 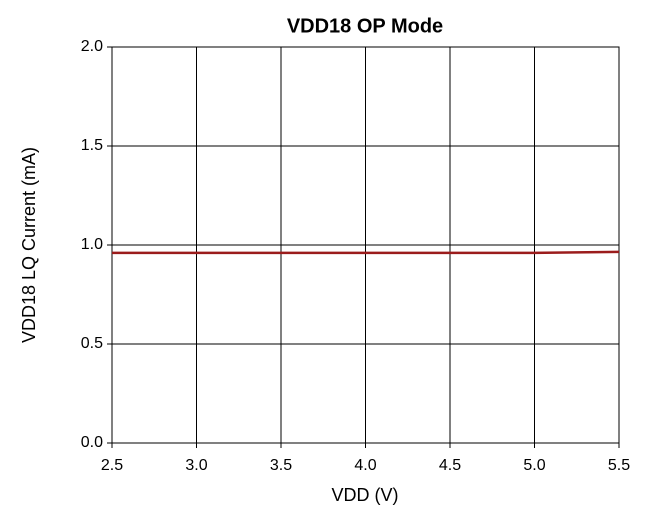 What do you see at coordinates (365, 26) in the screenshot?
I see `chart-title: VDD18 OP Mode` at bounding box center [365, 26].